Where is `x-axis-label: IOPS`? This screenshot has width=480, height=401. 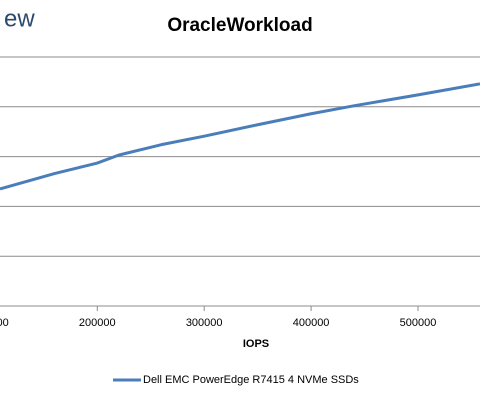
x-axis-label: IOPS is located at coordinates (256, 344).